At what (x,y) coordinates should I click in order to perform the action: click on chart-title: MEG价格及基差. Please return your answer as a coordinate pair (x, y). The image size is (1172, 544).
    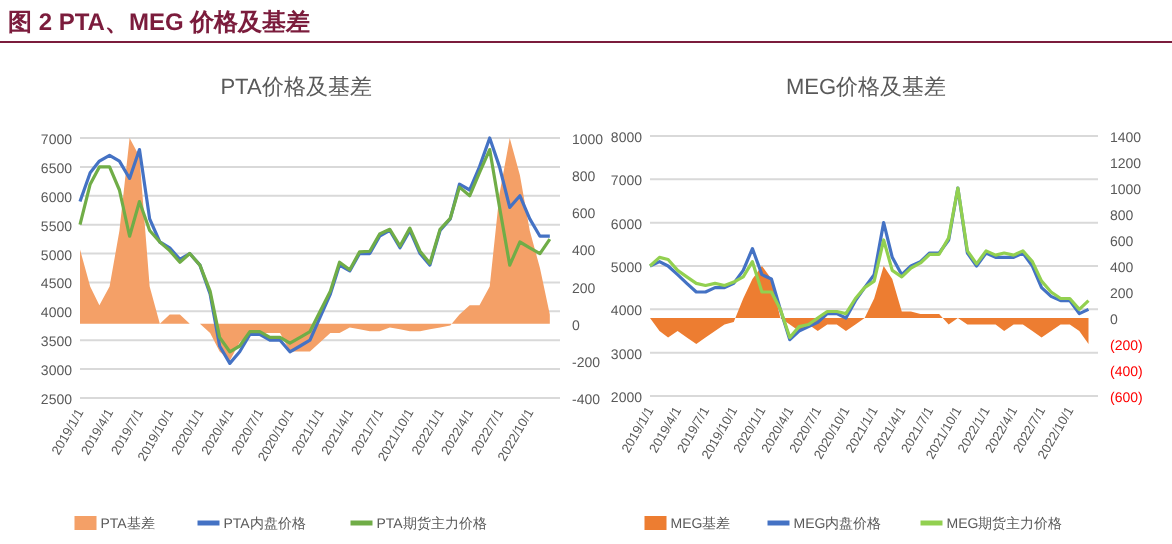
    Looking at the image, I should click on (866, 87).